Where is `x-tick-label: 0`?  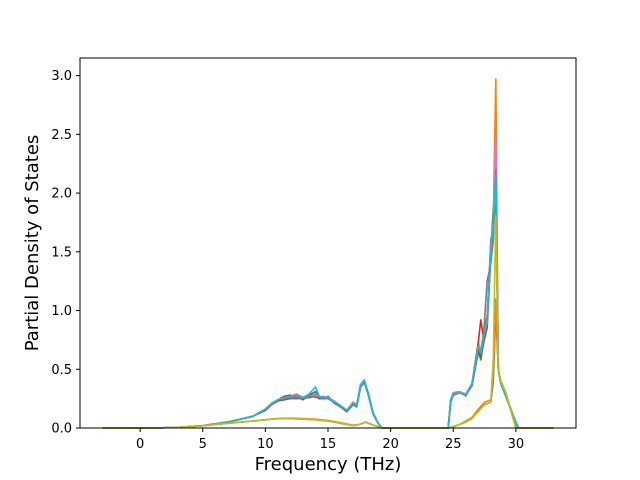
x-tick-label: 0 is located at coordinates (140, 444).